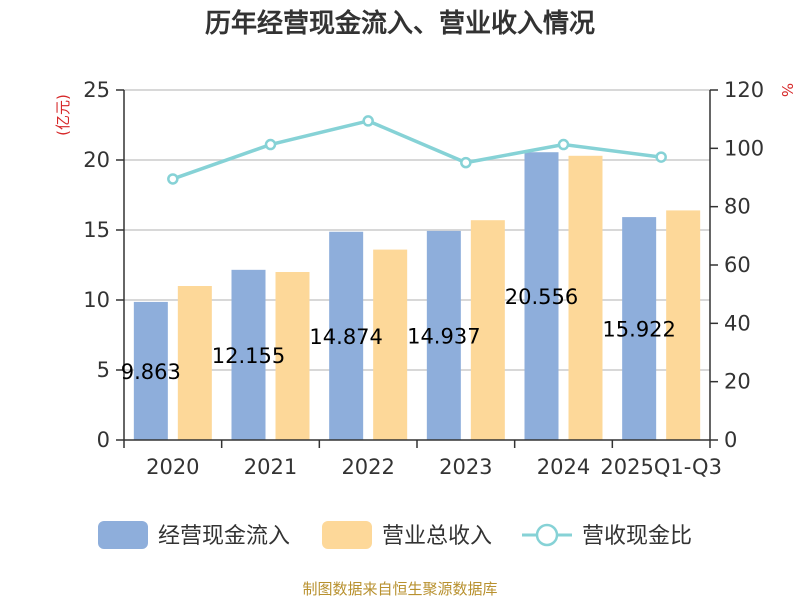 Image resolution: width=800 pixels, height=600 pixels. Describe the element at coordinates (737, 265) in the screenshot. I see `right-tick-label: 60` at that location.